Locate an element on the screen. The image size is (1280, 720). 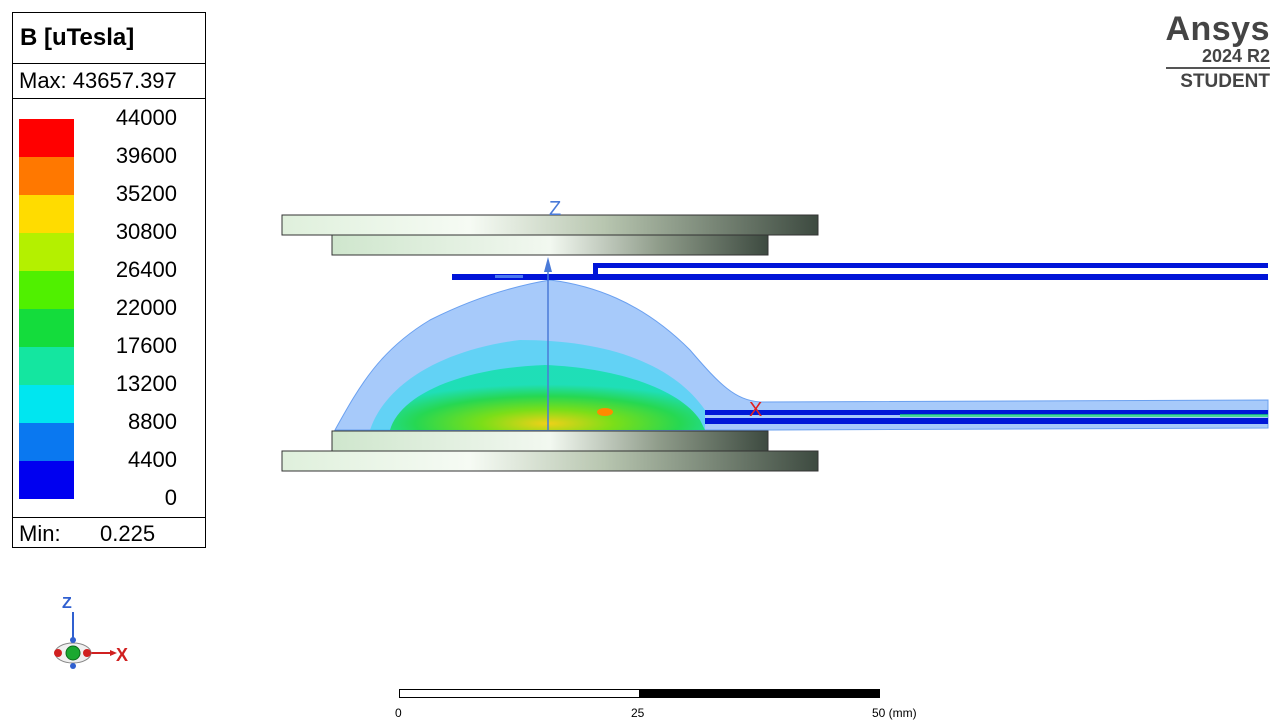
brand-name: Ansys is located at coordinates (1217, 29).